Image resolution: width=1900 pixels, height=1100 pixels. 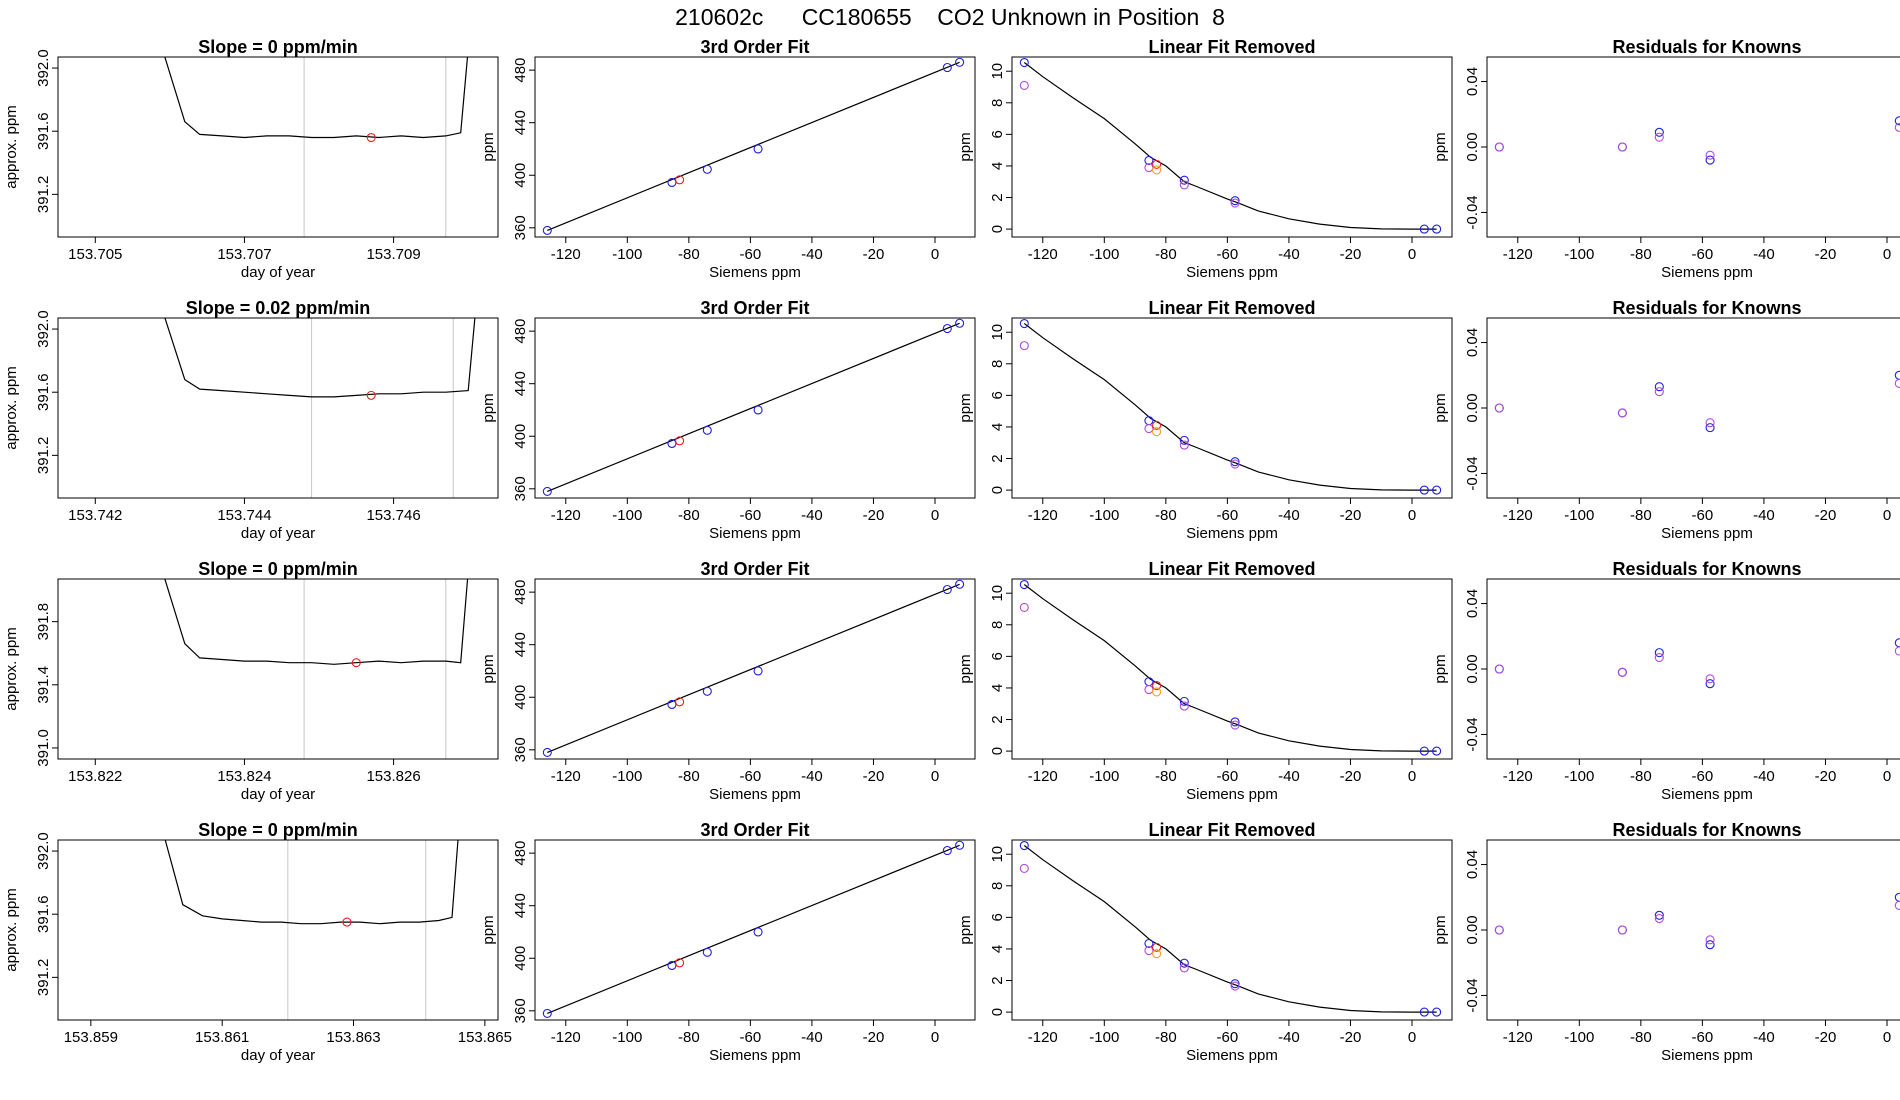 What do you see at coordinates (95, 515) in the screenshot?
I see `x-tick-label: 153.742` at bounding box center [95, 515].